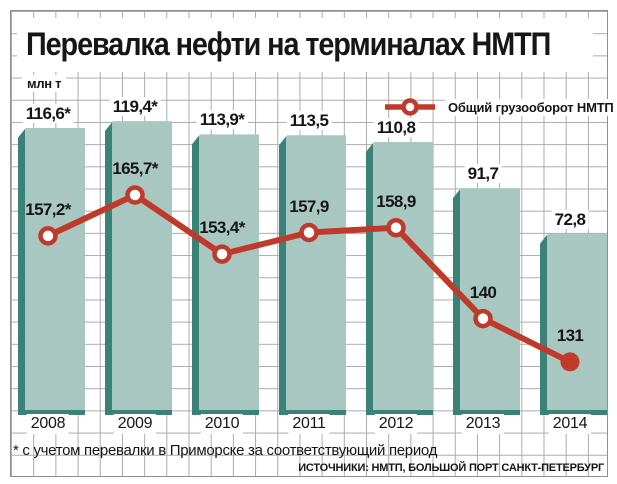 The height and width of the screenshot is (484, 617). What do you see at coordinates (570, 335) in the screenshot?
I see `line-value-label: 131` at bounding box center [570, 335].